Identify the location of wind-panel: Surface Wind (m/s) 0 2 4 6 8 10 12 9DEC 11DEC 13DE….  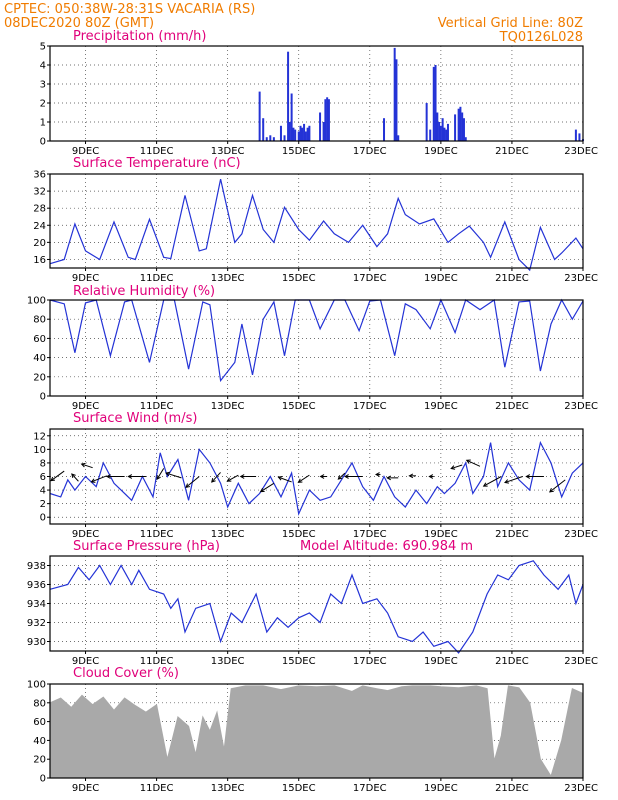
(315, 475).